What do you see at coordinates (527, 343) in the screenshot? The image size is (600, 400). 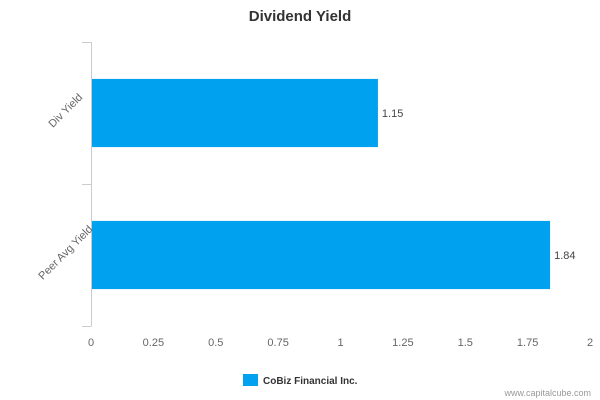 I see `x-tick-label: 1.75` at bounding box center [527, 343].